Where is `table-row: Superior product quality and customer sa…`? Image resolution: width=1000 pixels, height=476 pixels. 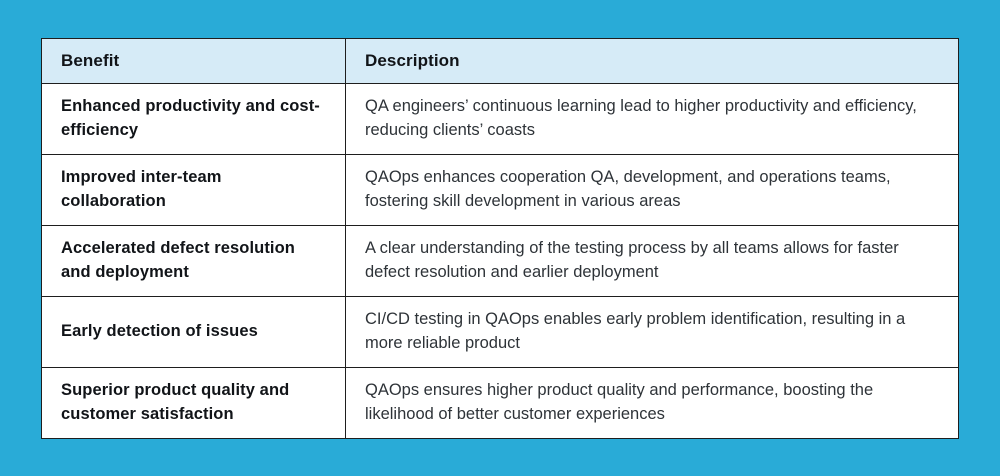
table-row: Superior product quality and customer sa… is located at coordinates (500, 403).